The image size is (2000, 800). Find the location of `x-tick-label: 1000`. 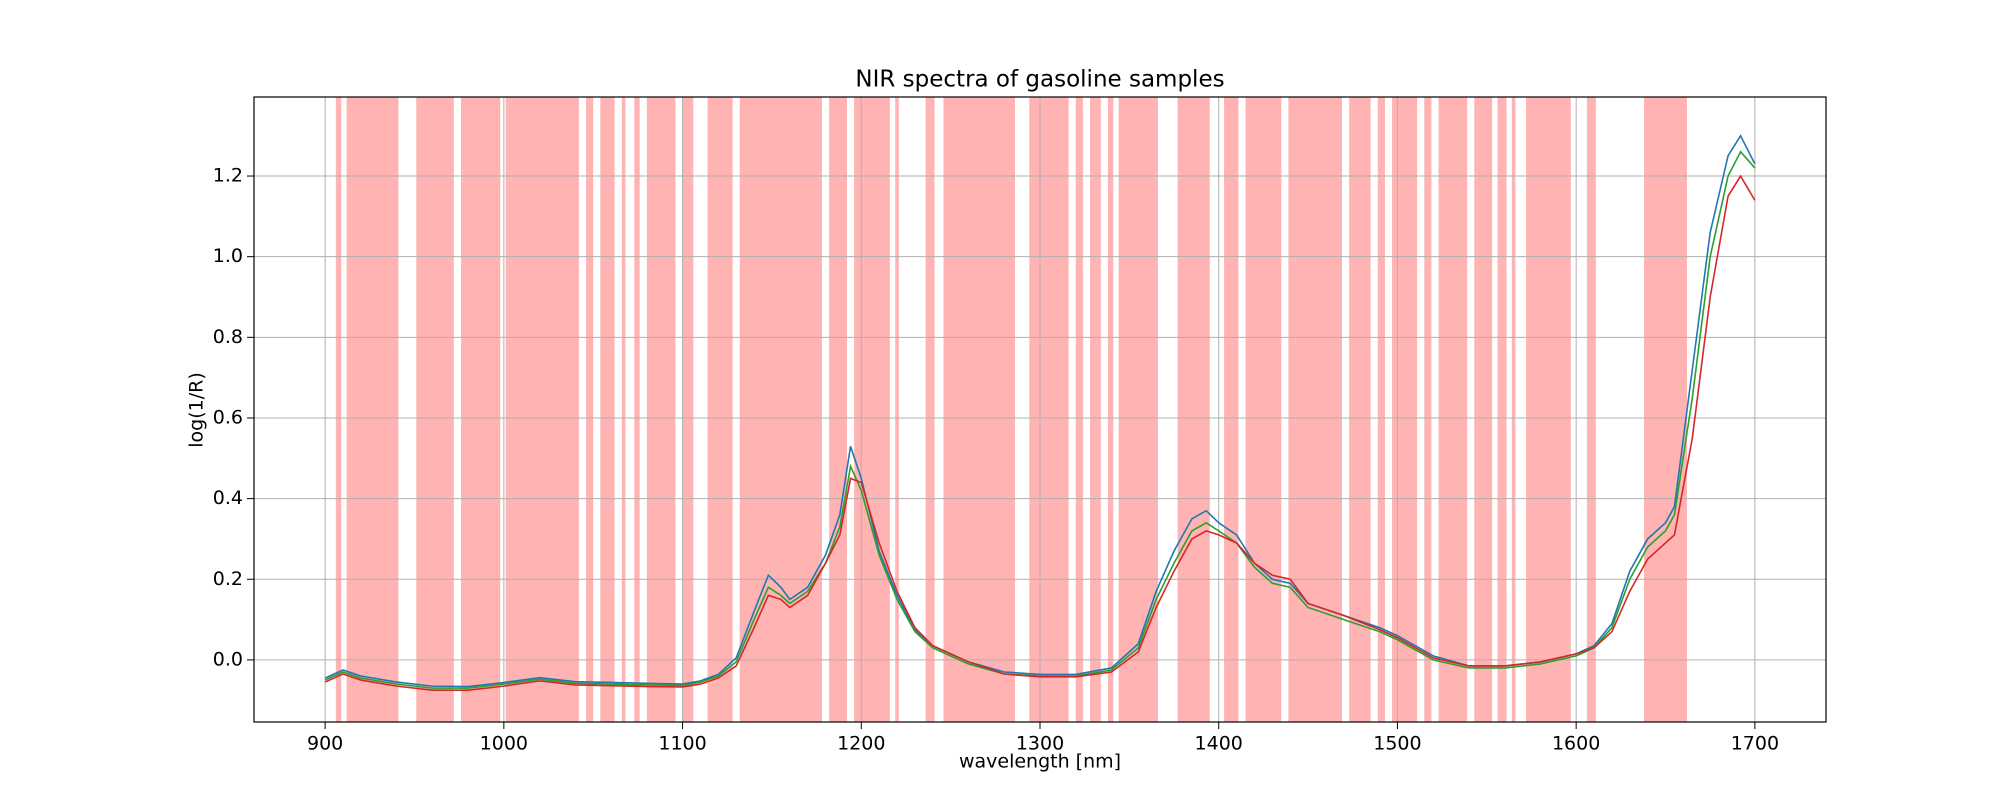

x-tick-label: 1000 is located at coordinates (504, 744).